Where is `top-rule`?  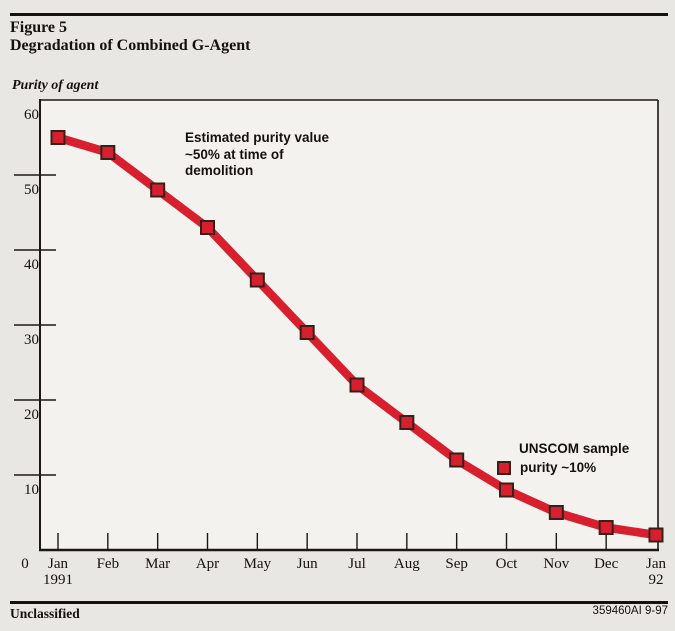 top-rule is located at coordinates (339, 14).